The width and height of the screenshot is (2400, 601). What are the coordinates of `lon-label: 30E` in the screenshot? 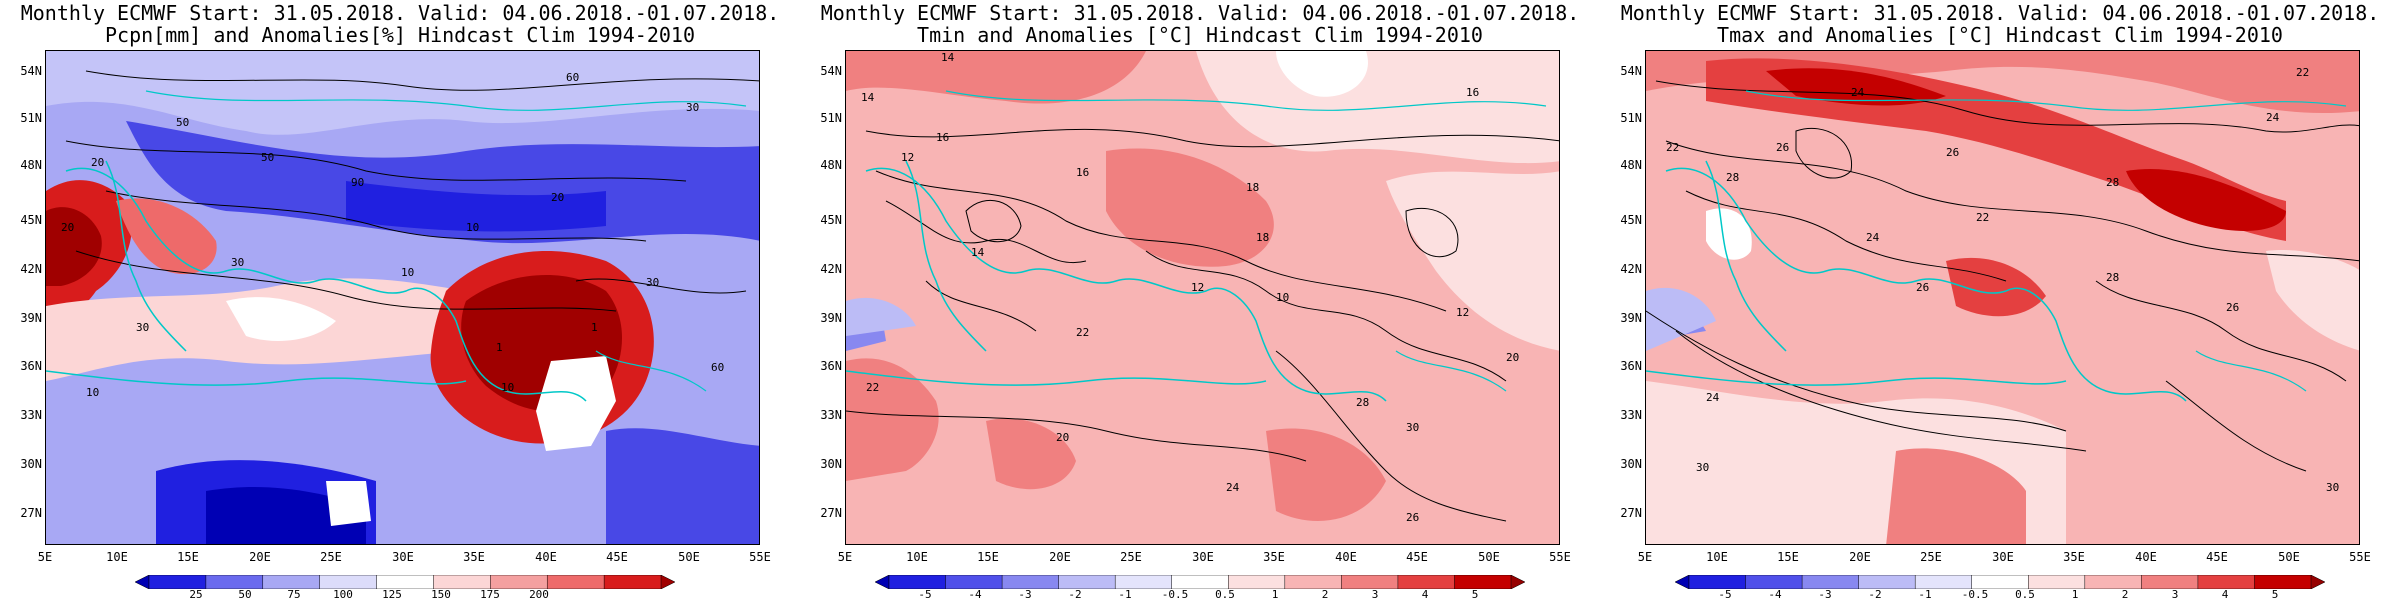 It's located at (403, 557).